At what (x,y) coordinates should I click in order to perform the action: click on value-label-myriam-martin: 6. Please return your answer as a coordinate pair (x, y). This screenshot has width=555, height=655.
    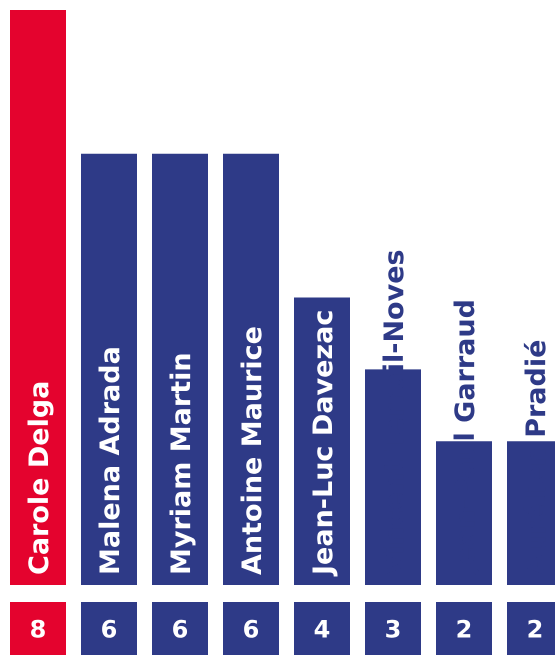
    Looking at the image, I should click on (180, 630).